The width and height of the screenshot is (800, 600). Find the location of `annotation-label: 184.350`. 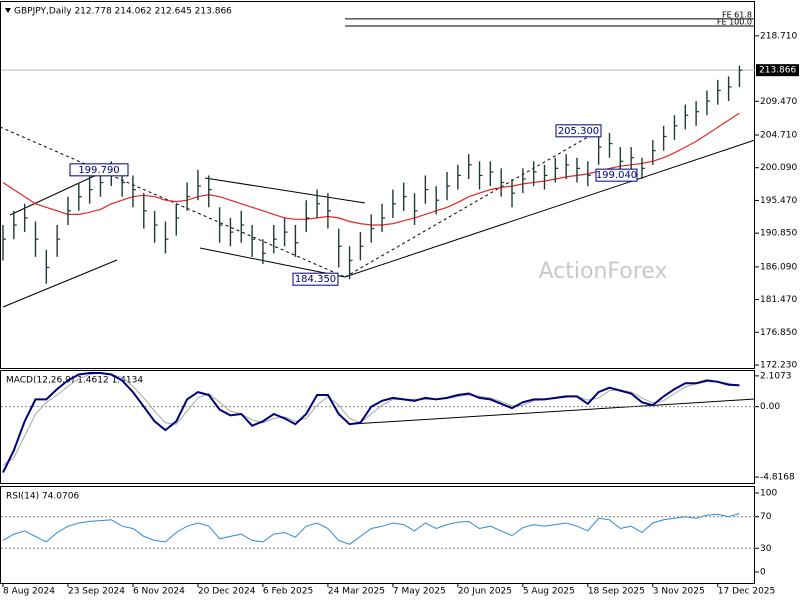

annotation-label: 184.350 is located at coordinates (315, 279).